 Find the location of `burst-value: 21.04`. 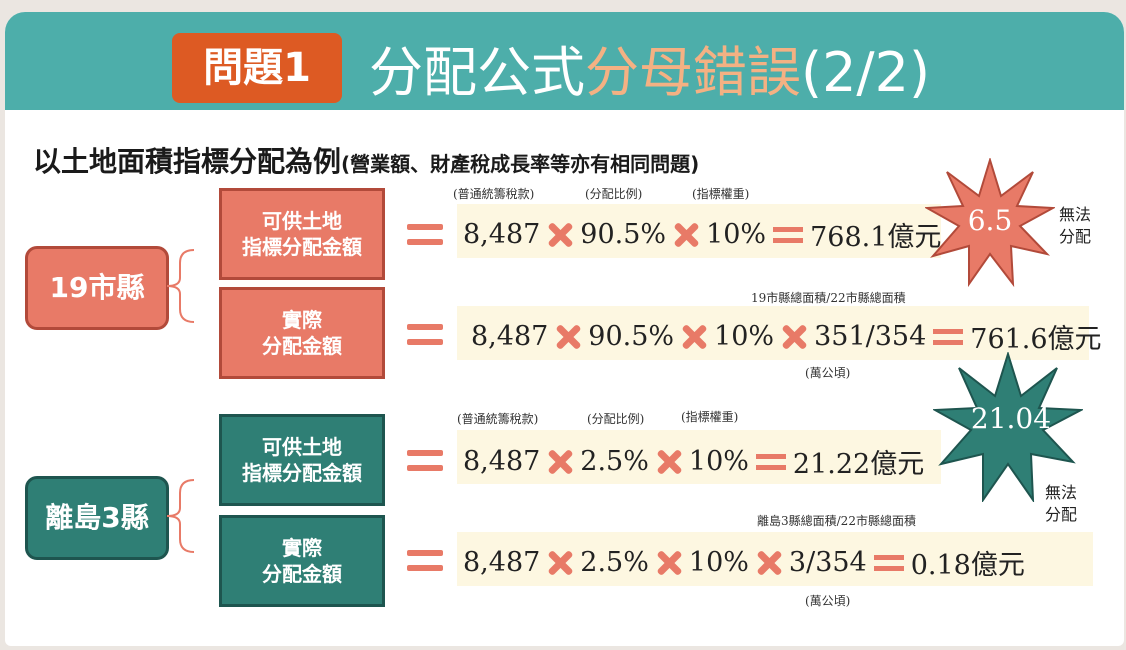

burst-value: 21.04 is located at coordinates (1011, 418).